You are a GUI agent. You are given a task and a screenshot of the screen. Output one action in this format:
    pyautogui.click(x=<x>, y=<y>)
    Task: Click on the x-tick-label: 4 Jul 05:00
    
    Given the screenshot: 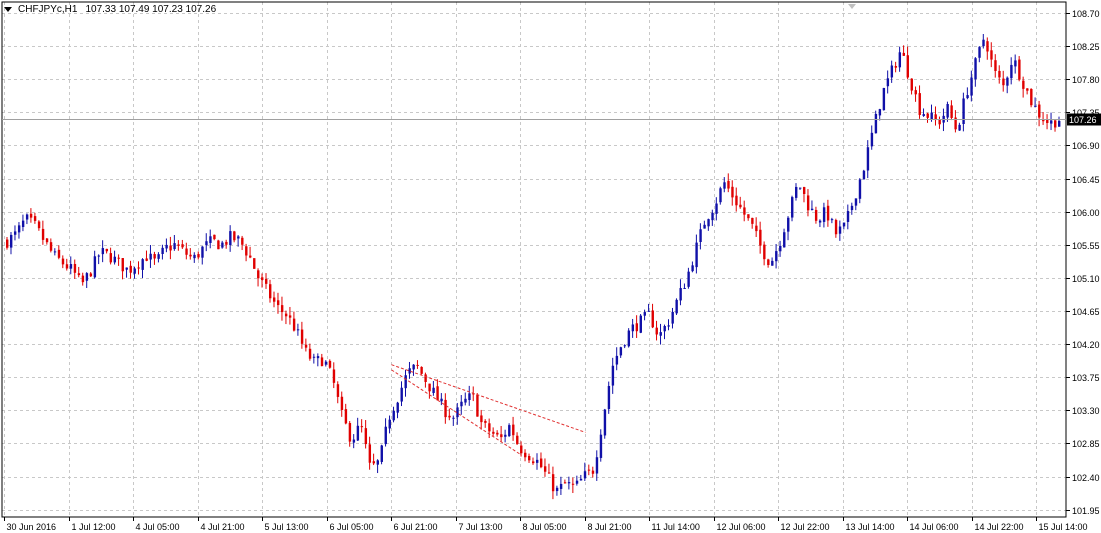 What is the action you would take?
    pyautogui.click(x=158, y=527)
    